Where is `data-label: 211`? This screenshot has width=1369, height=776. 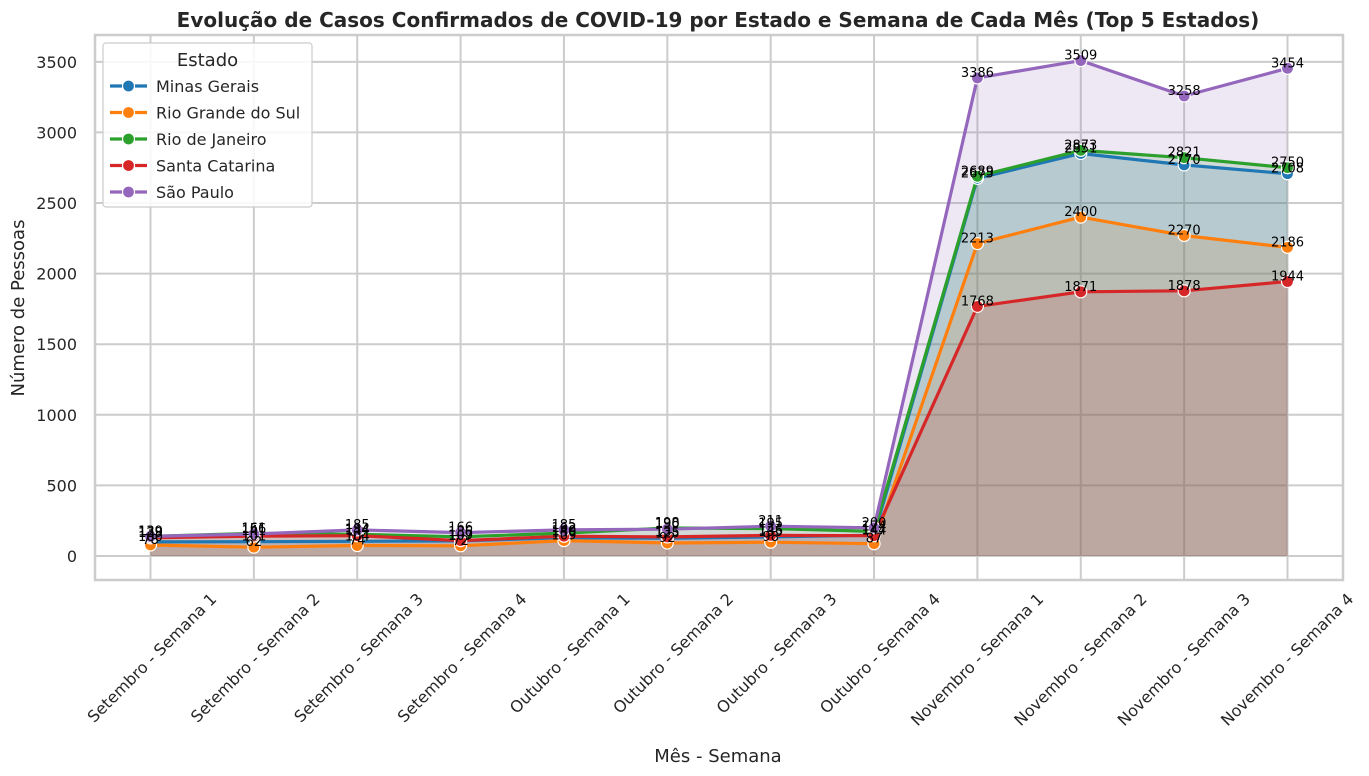 data-label: 211 is located at coordinates (770, 521).